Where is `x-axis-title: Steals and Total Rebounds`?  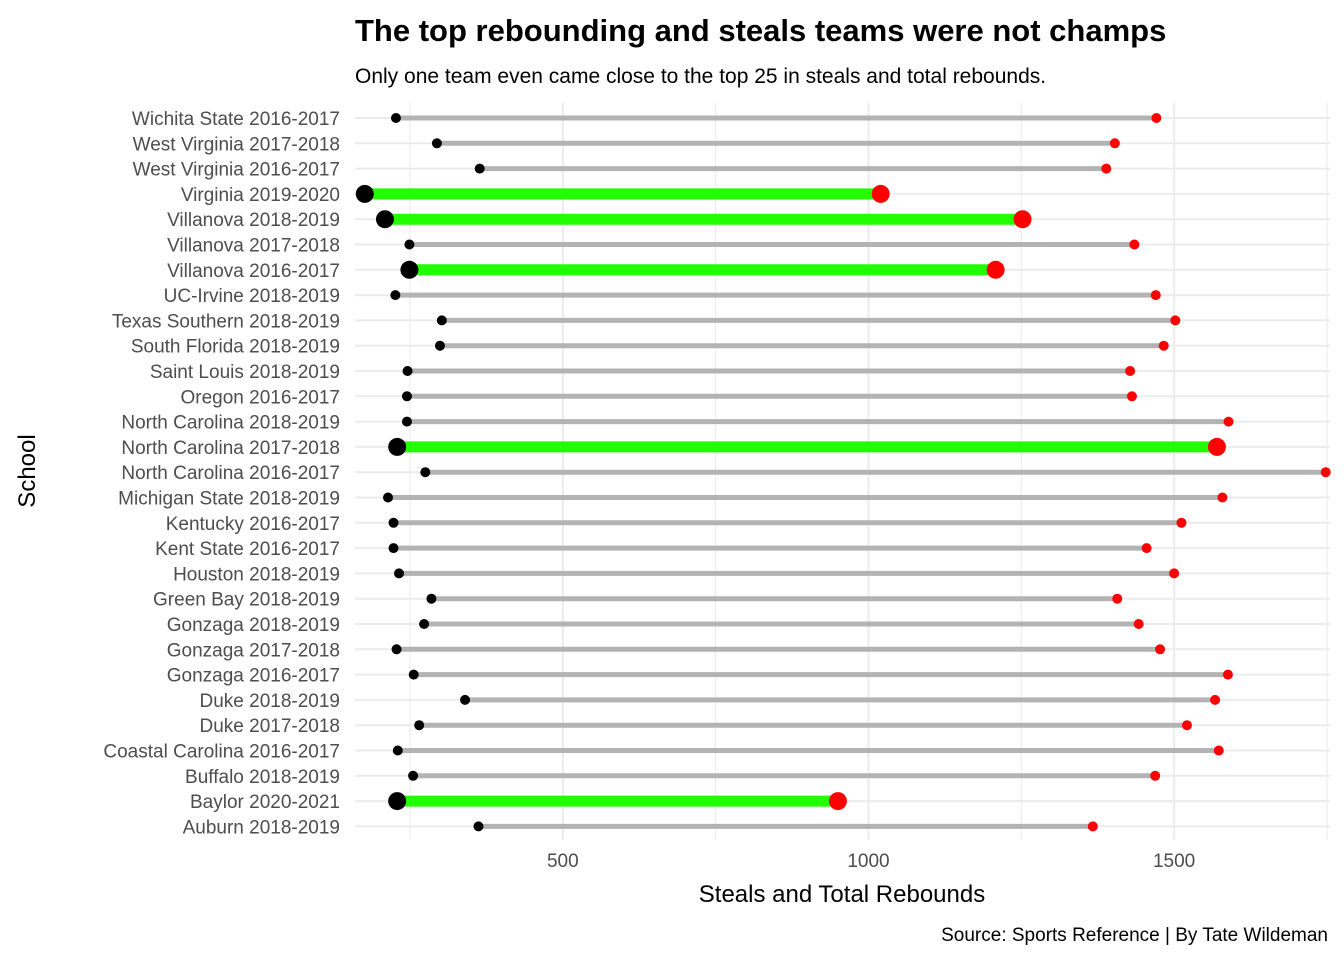 x-axis-title: Steals and Total Rebounds is located at coordinates (842, 894).